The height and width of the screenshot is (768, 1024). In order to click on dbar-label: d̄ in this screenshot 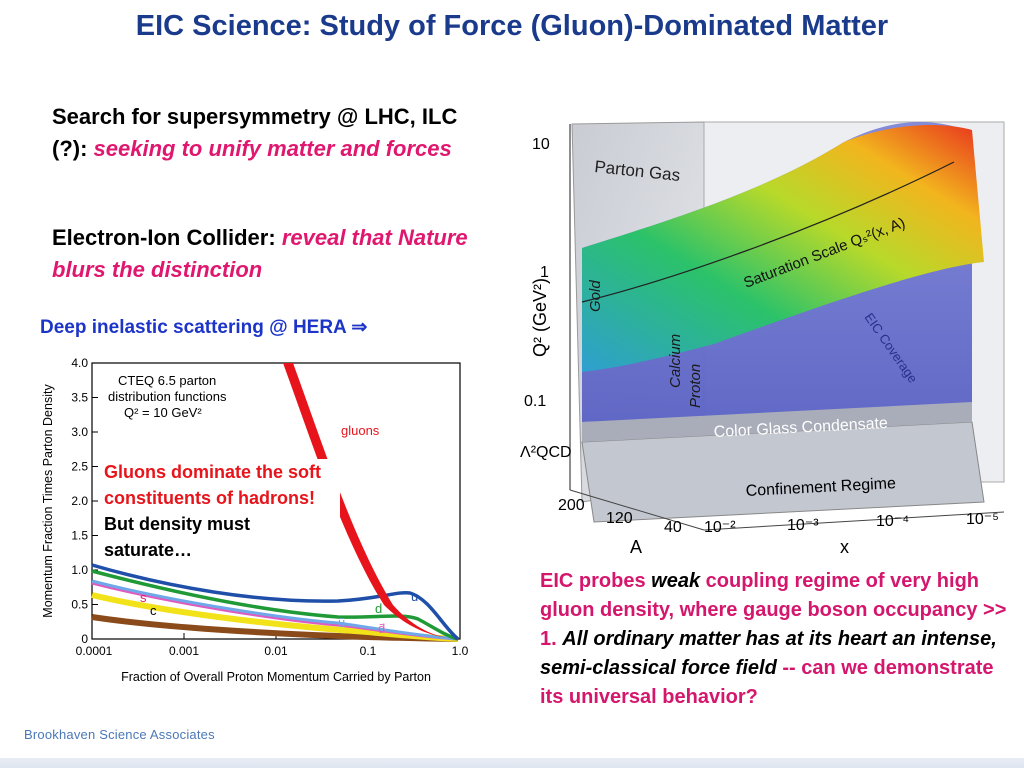, I will do `click(381, 628)`.